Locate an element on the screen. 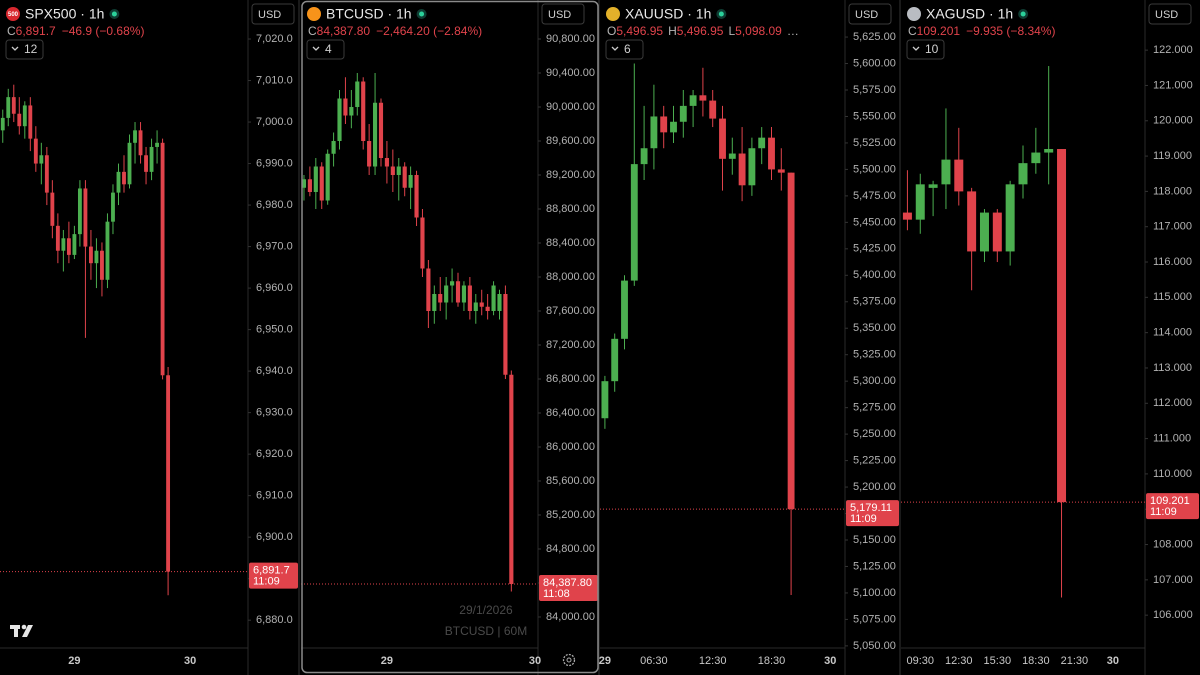 The image size is (1200, 675). y-tick-label: 85,200.00 is located at coordinates (570, 515).